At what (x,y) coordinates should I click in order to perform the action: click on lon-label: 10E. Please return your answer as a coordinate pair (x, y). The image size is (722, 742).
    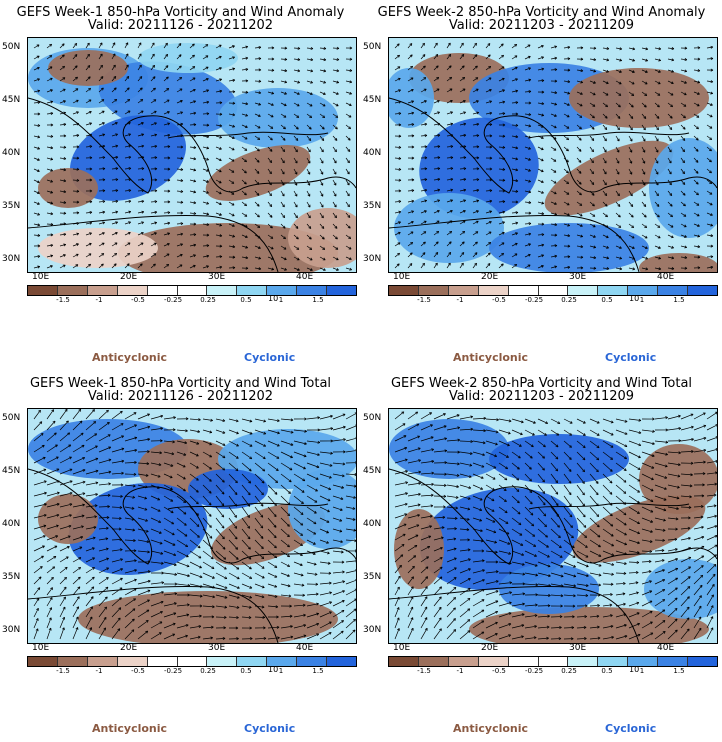
    Looking at the image, I should click on (402, 648).